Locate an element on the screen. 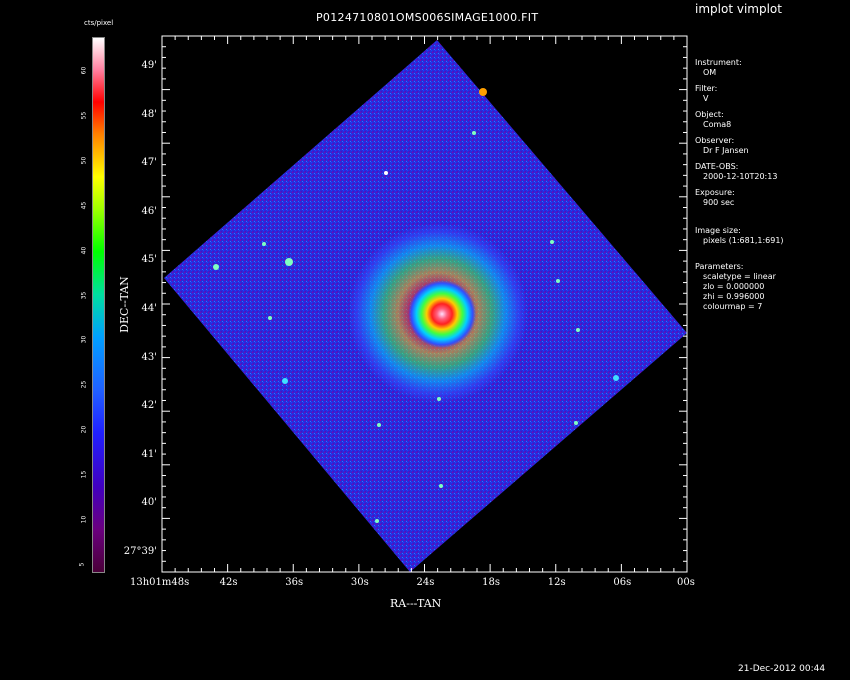 The width and height of the screenshot is (850, 680). y-tick-label: 48' is located at coordinates (149, 114).